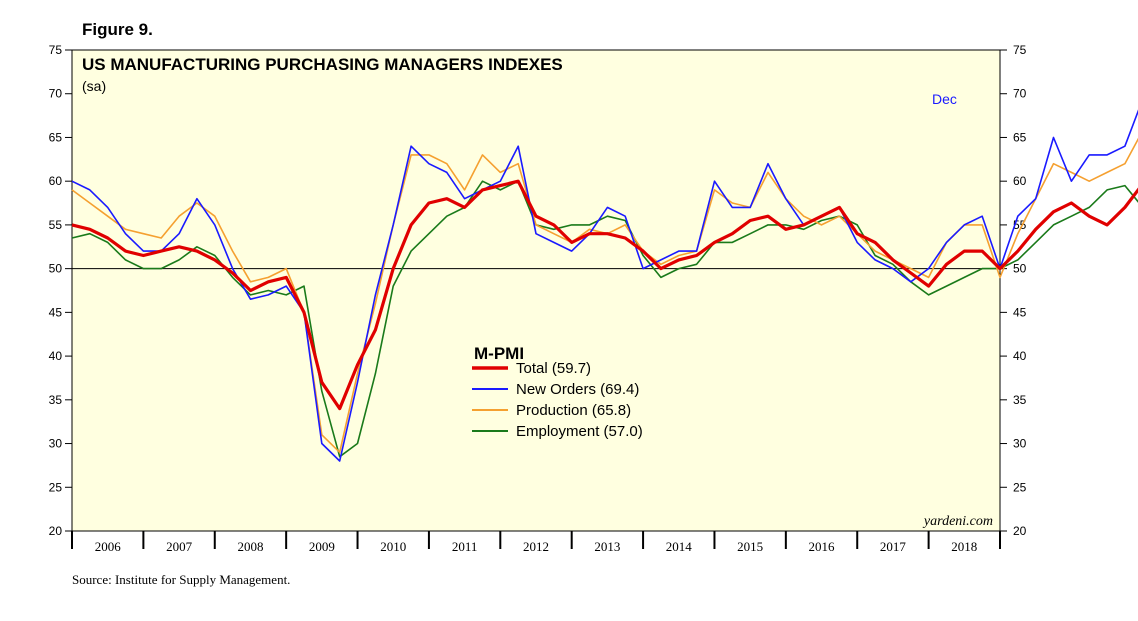 The image size is (1138, 621). I want to click on x-tick-label-2008: 2008, so click(250, 546).